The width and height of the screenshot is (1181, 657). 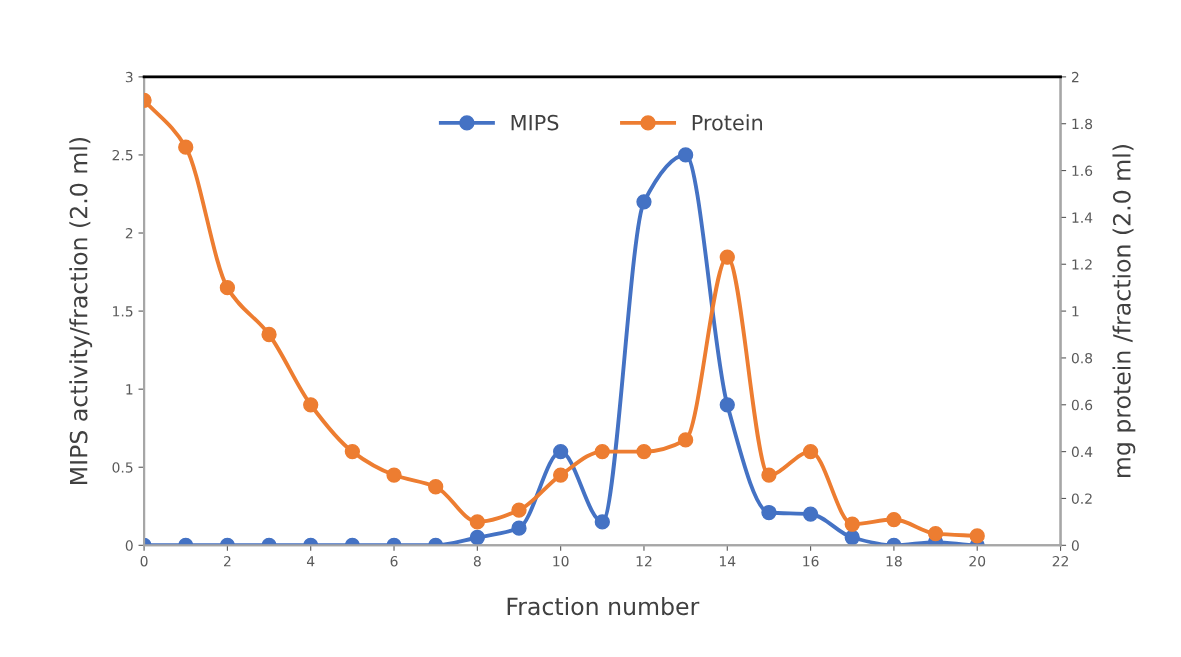 I want to click on y2-tick-label: 0.6, so click(x=1082, y=405).